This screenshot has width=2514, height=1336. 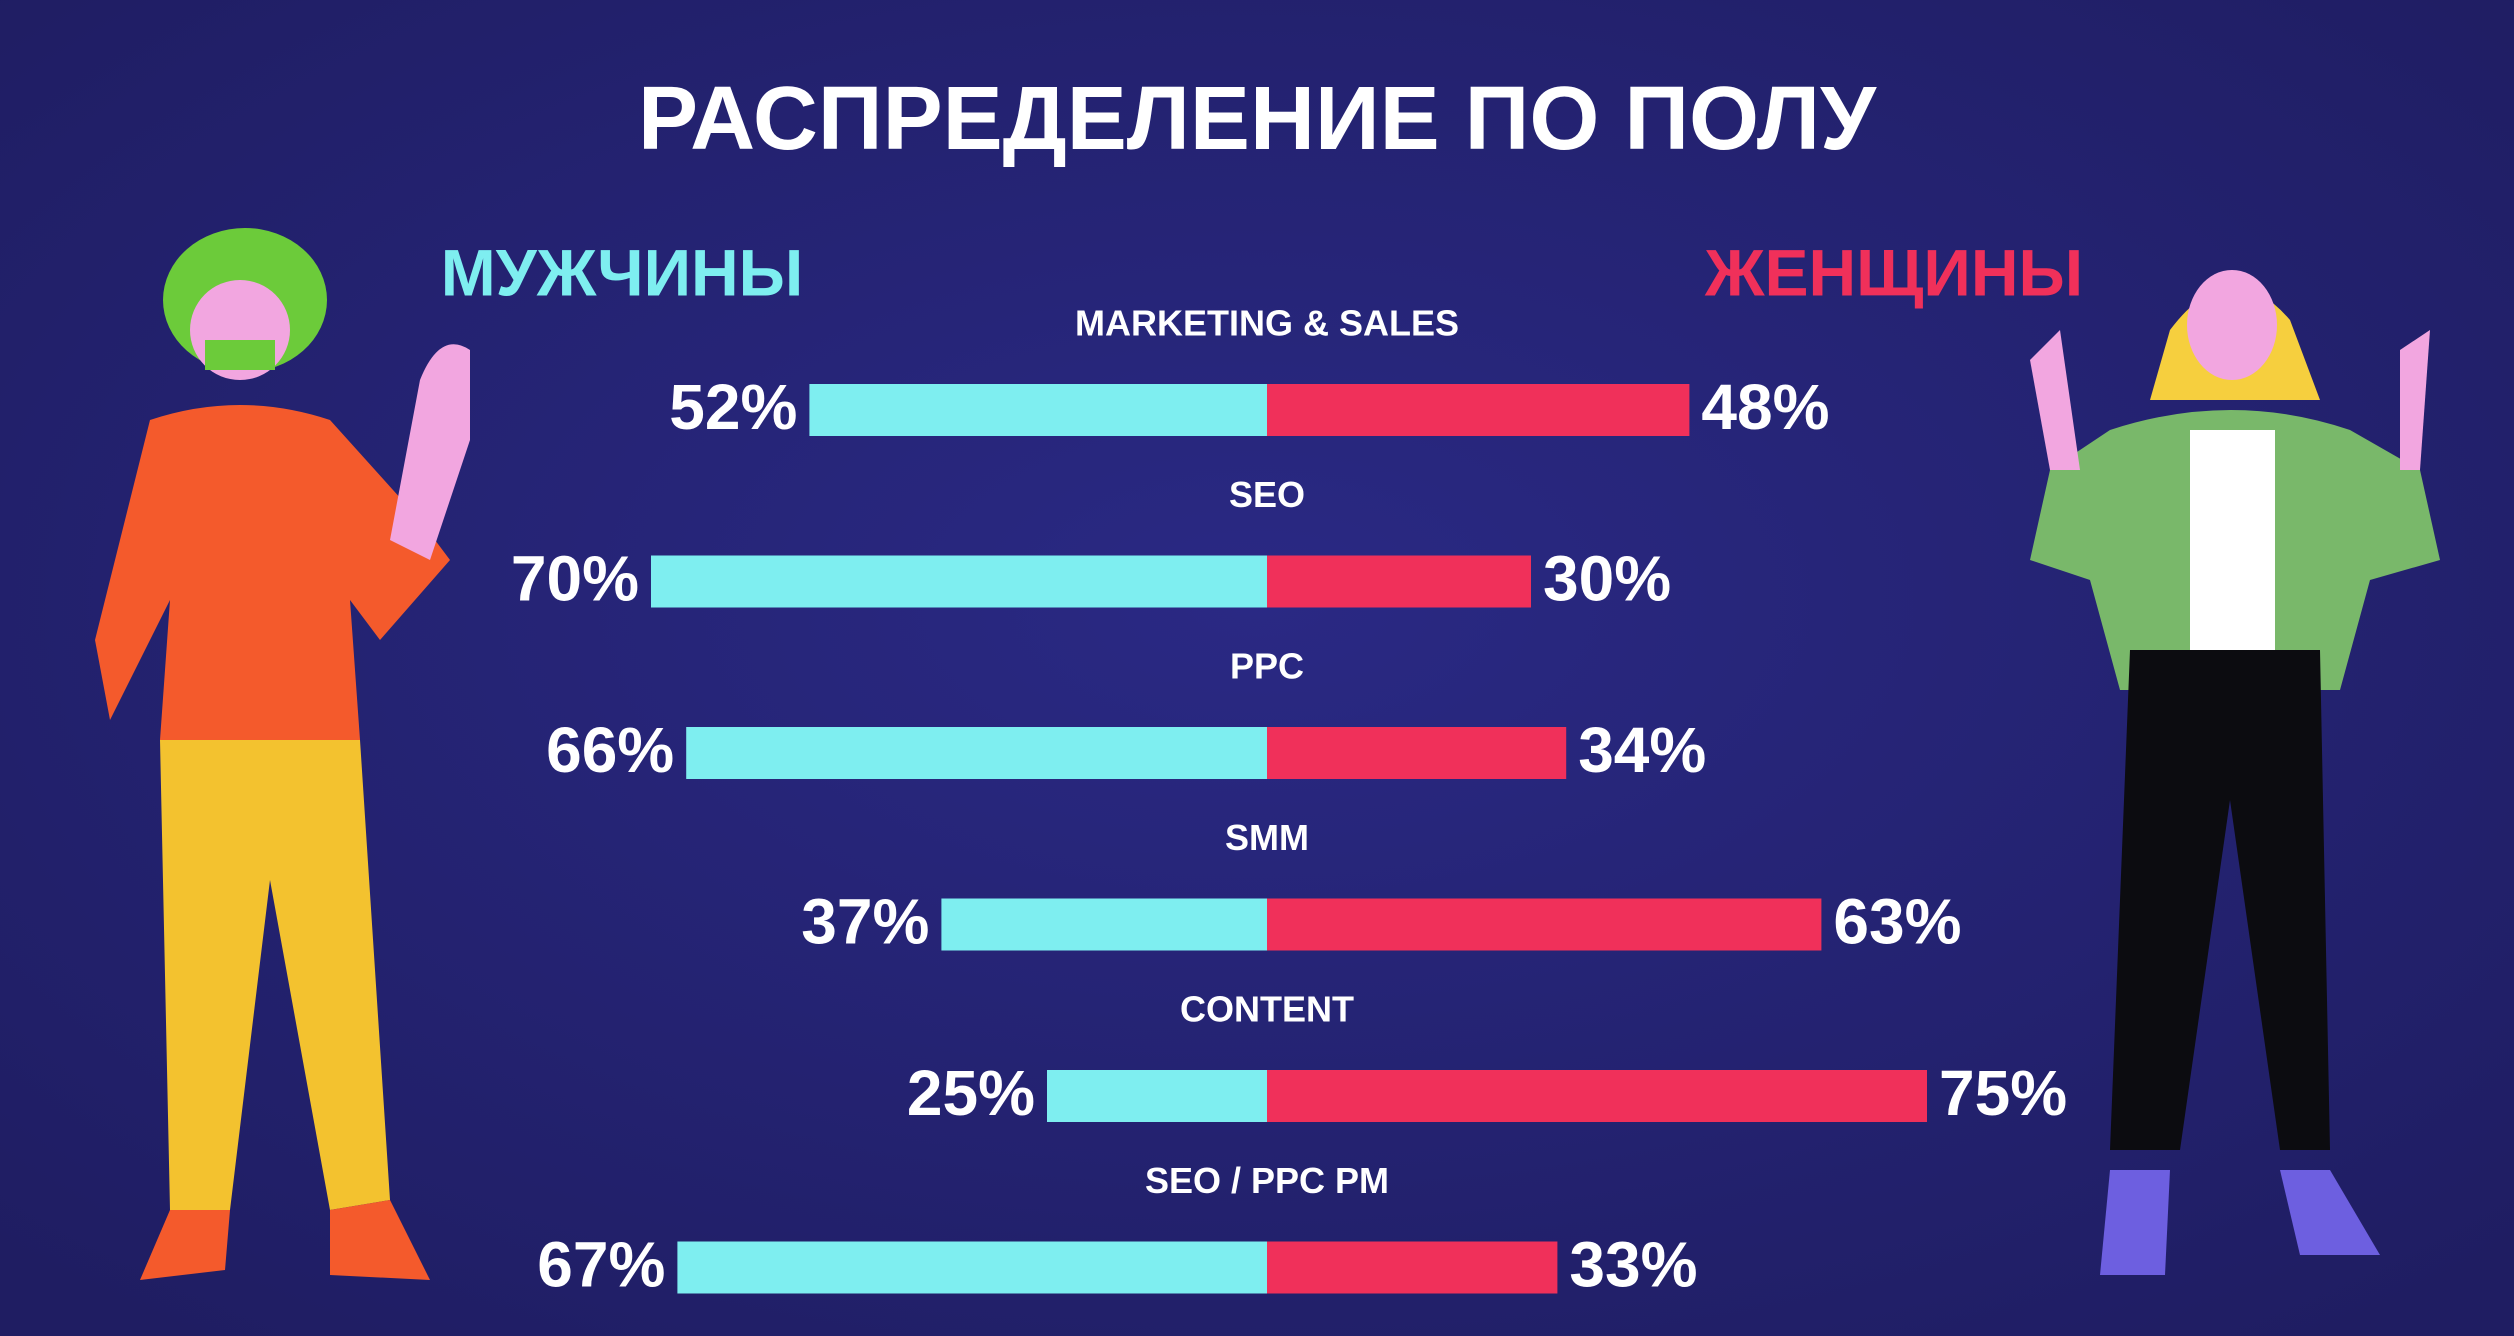 What do you see at coordinates (1267, 323) in the screenshot?
I see `category-label: MARKETING & SALES` at bounding box center [1267, 323].